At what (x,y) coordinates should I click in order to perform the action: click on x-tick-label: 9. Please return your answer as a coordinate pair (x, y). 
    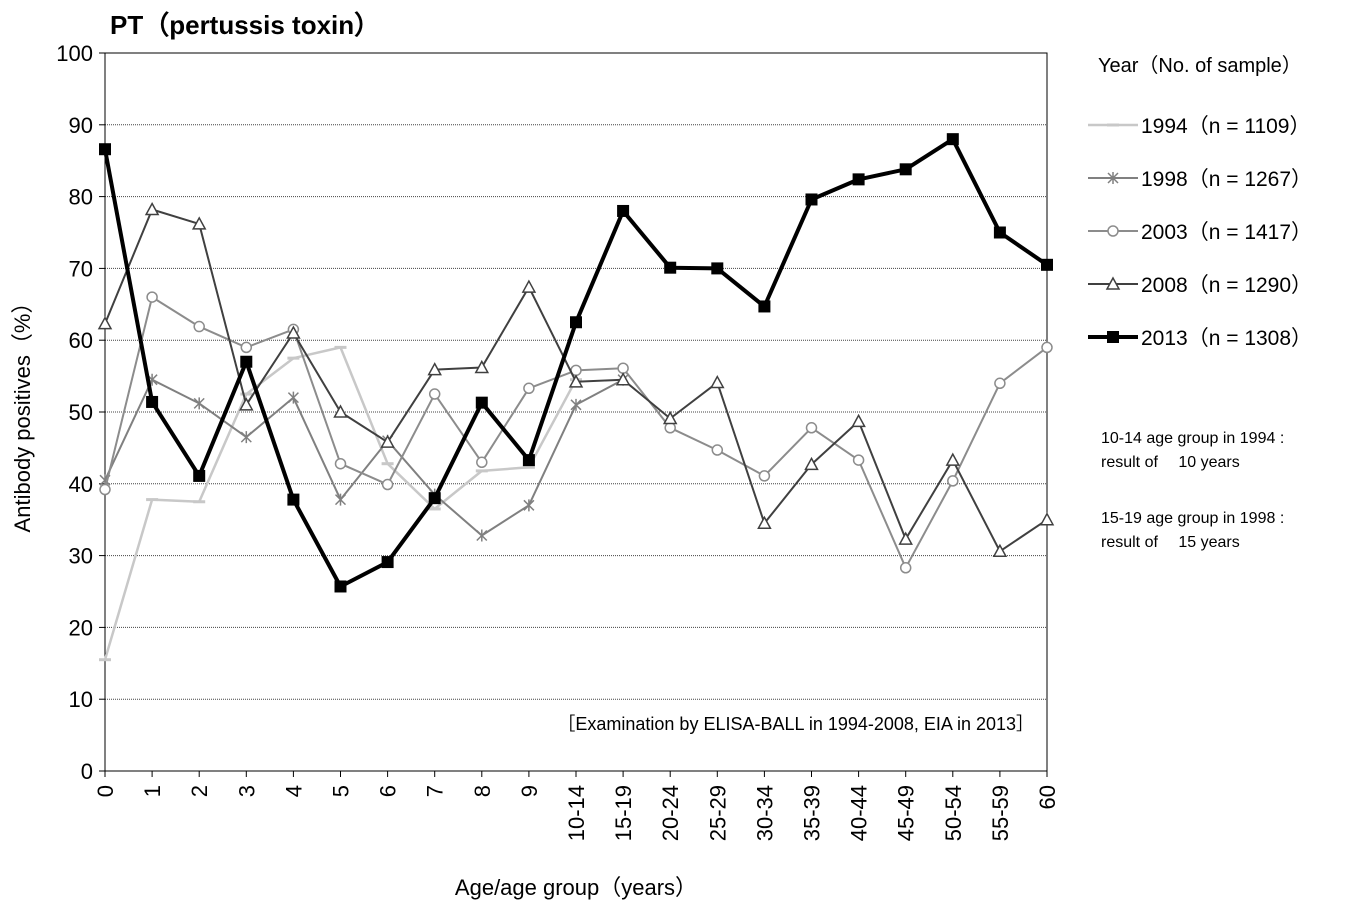
    Looking at the image, I should click on (529, 791).